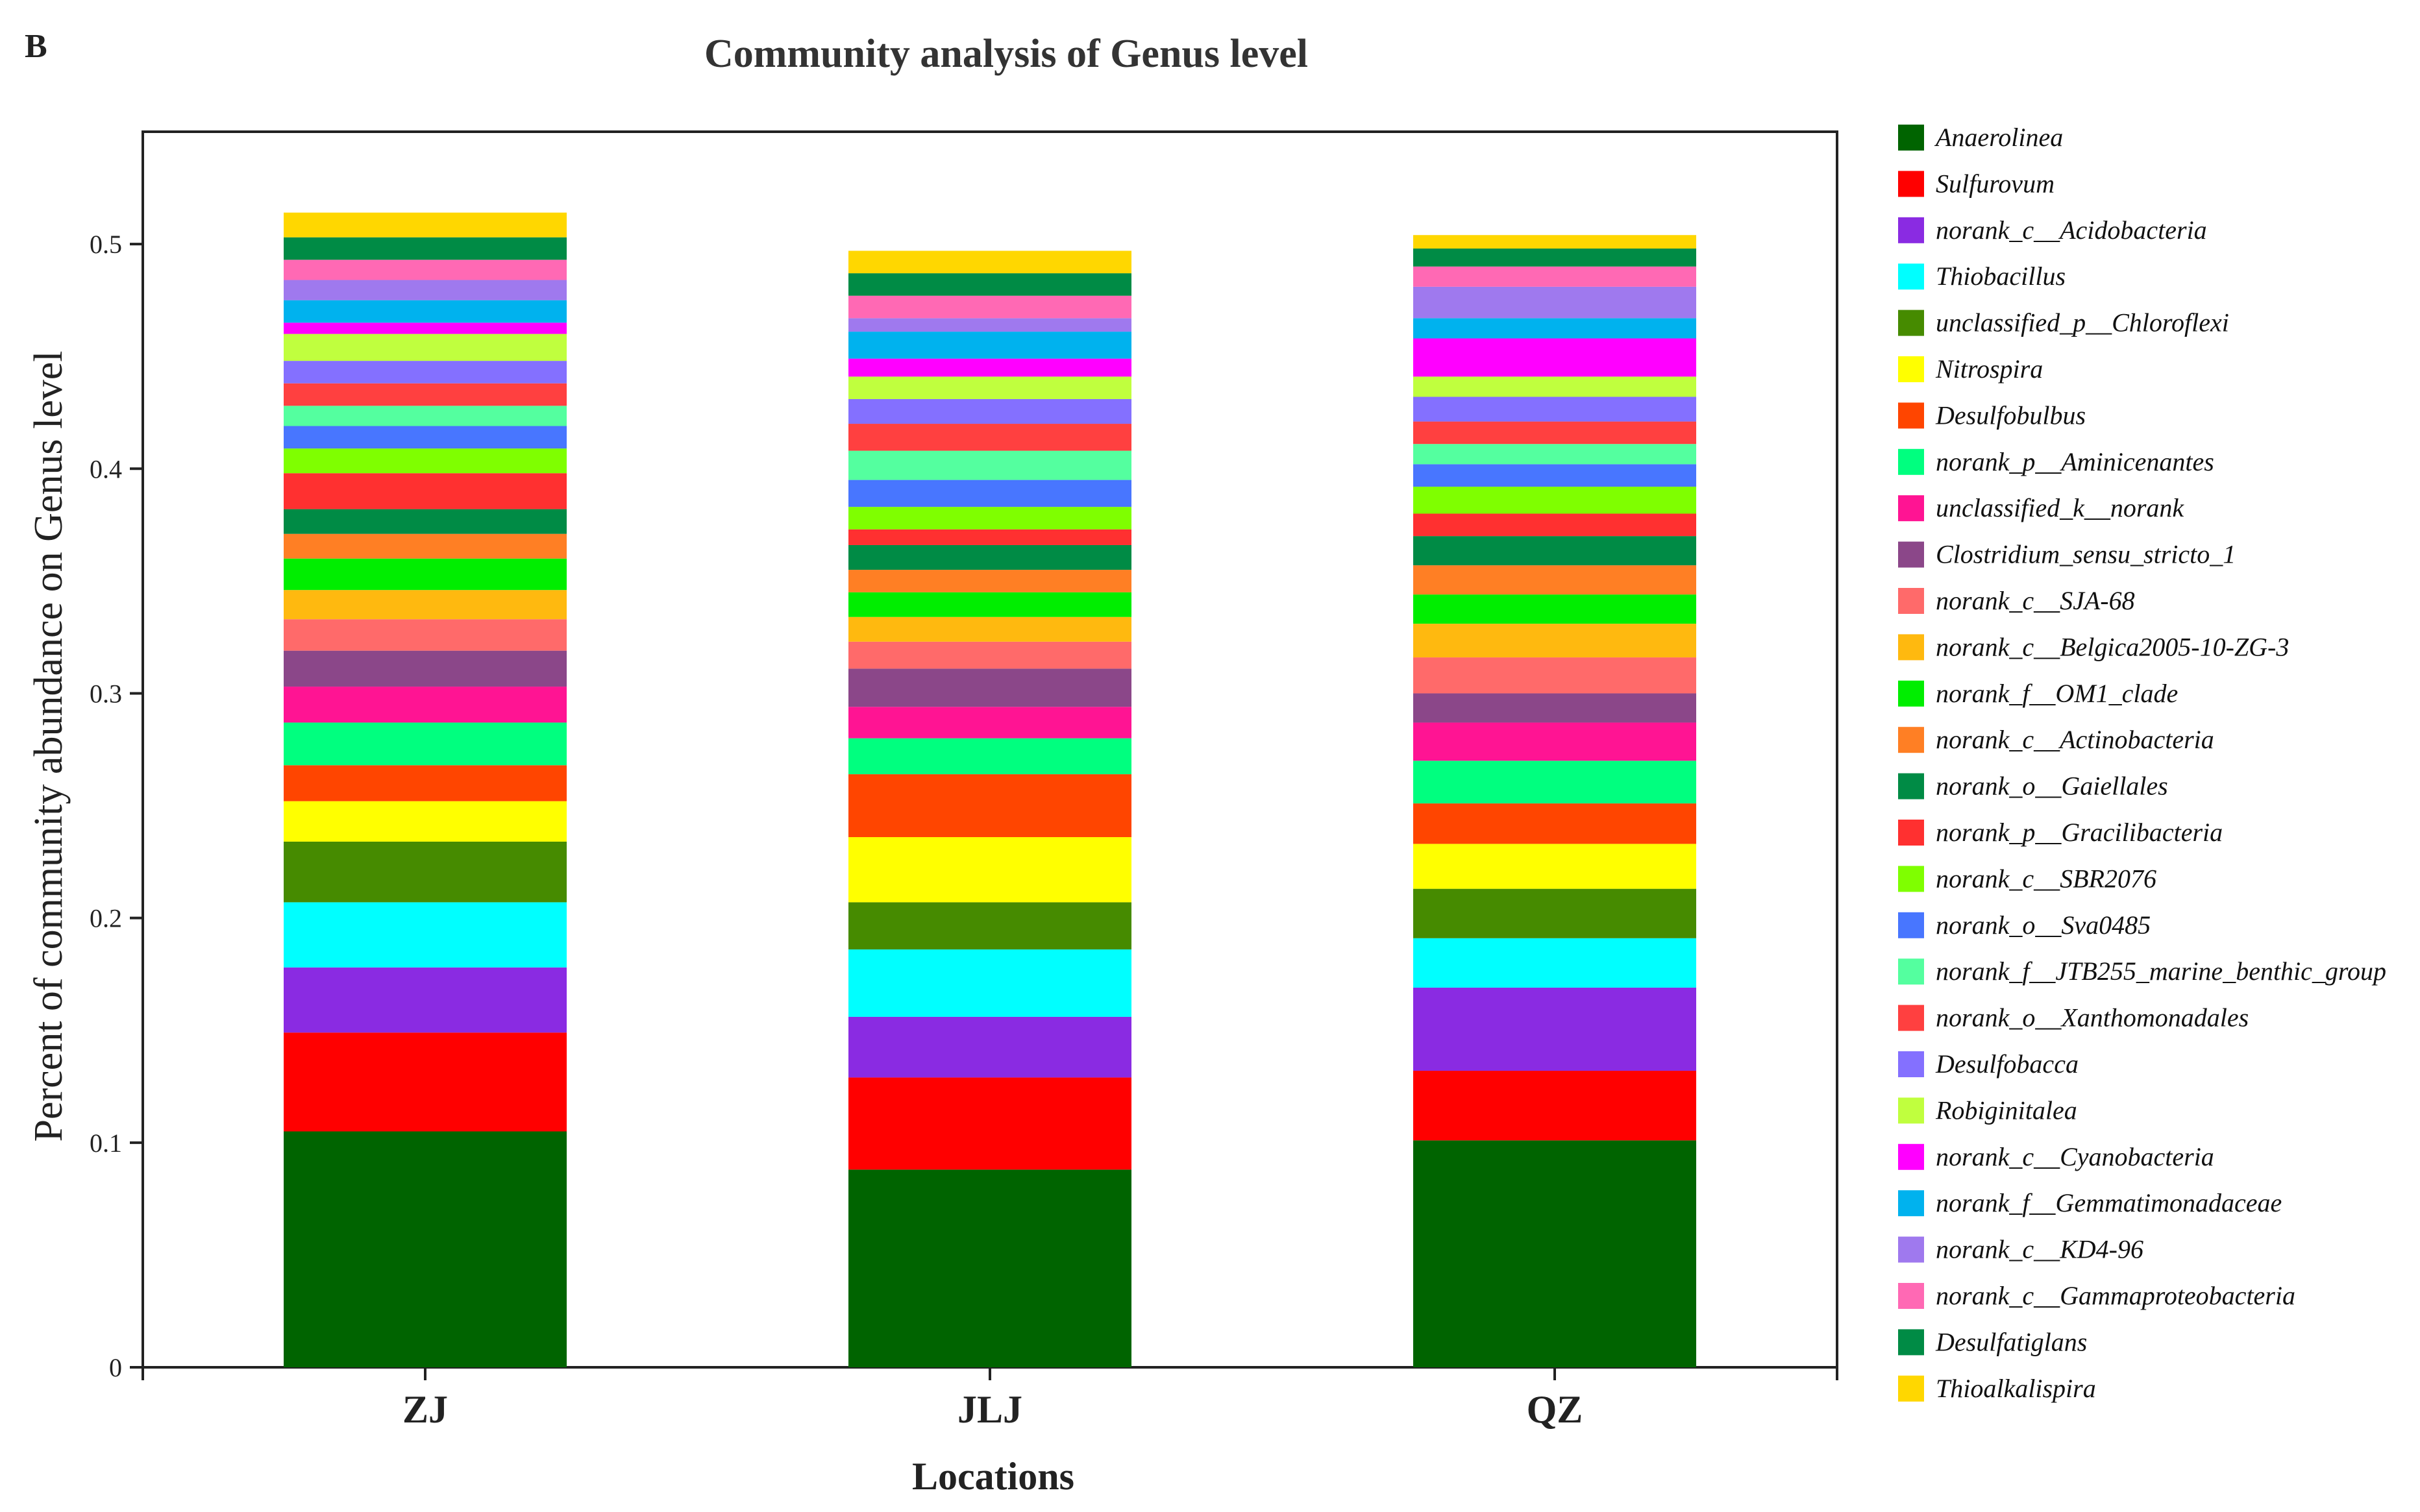 The width and height of the screenshot is (2420, 1512). What do you see at coordinates (117, 806) in the screenshot?
I see `y-axis: 0 0.1 0.2 0.3 0.4 0.5` at bounding box center [117, 806].